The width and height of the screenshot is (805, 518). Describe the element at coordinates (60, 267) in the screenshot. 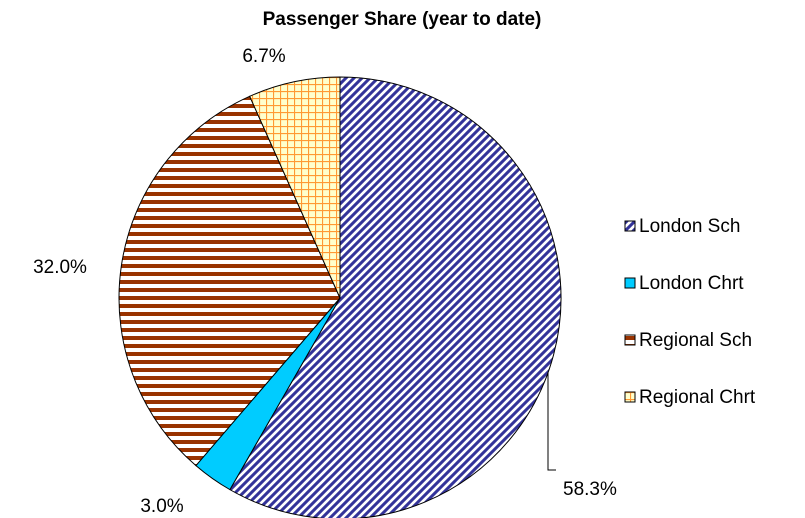

I see `data-label: 32.0%` at that location.